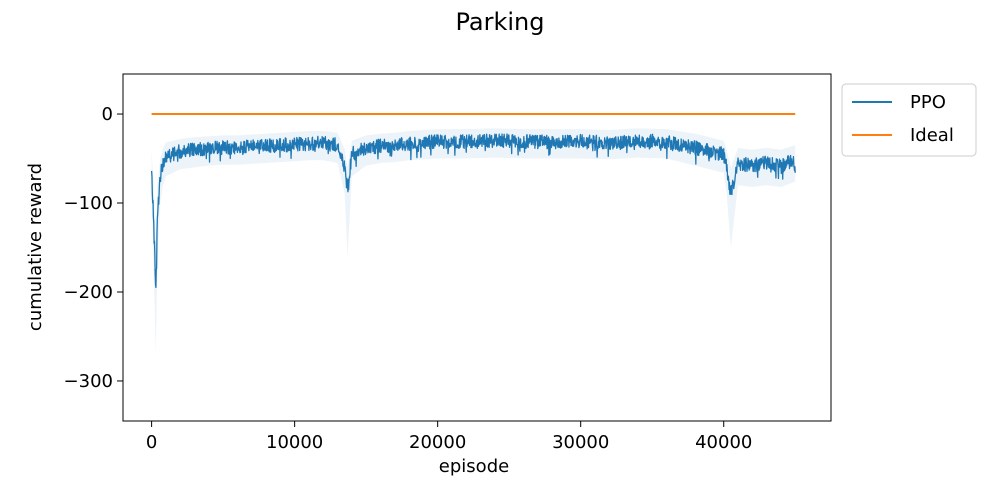 This screenshot has height=500, width=1000. Describe the element at coordinates (107, 114) in the screenshot. I see `y-tick-label-0: 0` at that location.